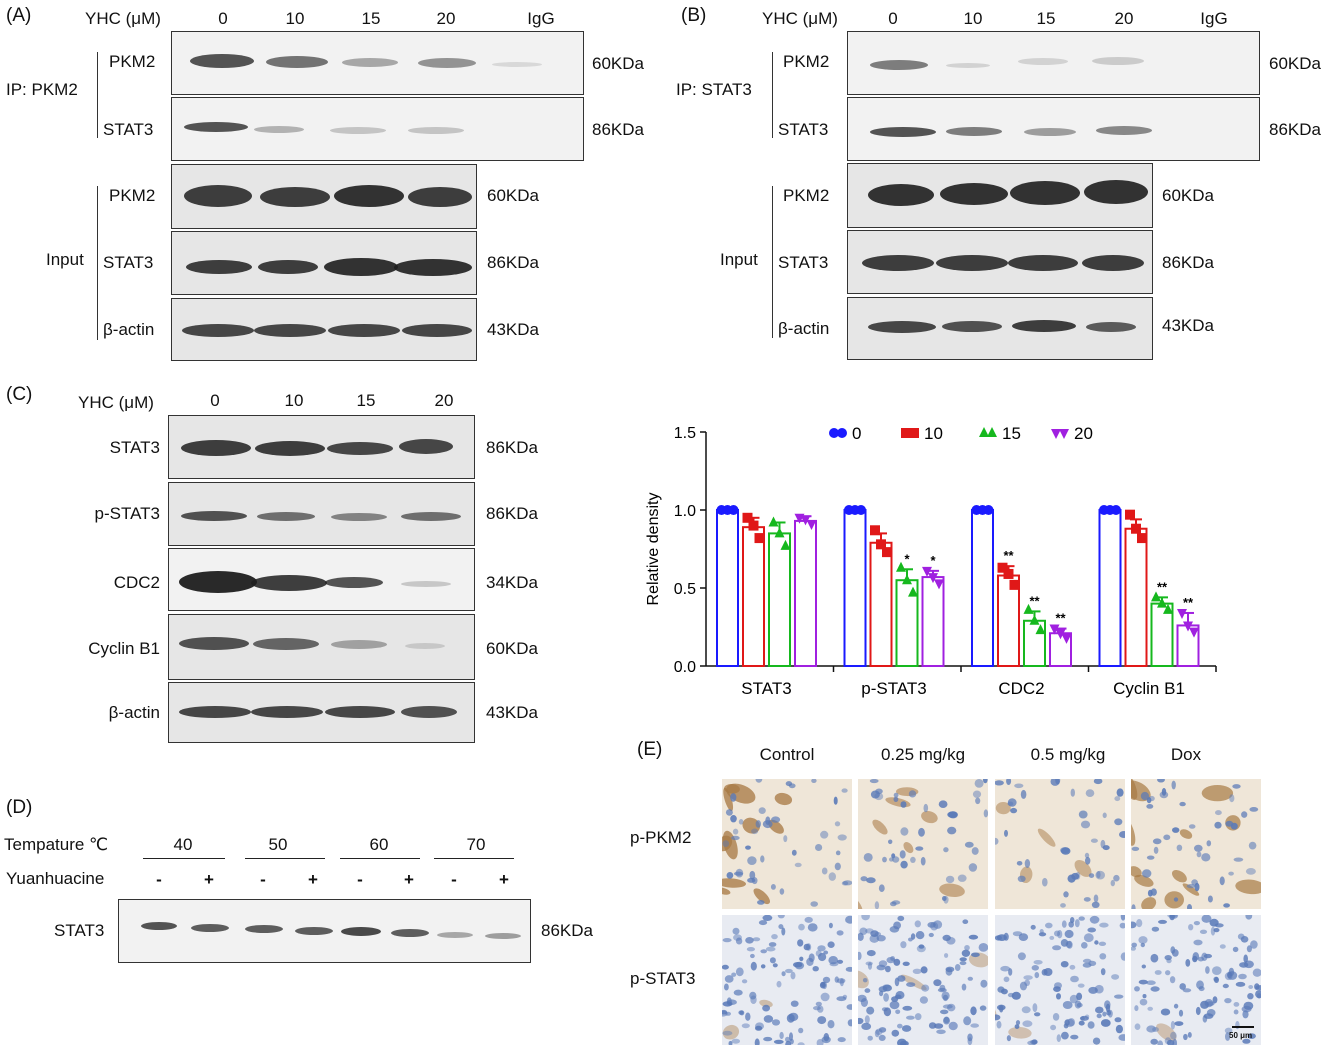  I want to click on scale-bar-label: 50 μm, so click(1241, 1035).